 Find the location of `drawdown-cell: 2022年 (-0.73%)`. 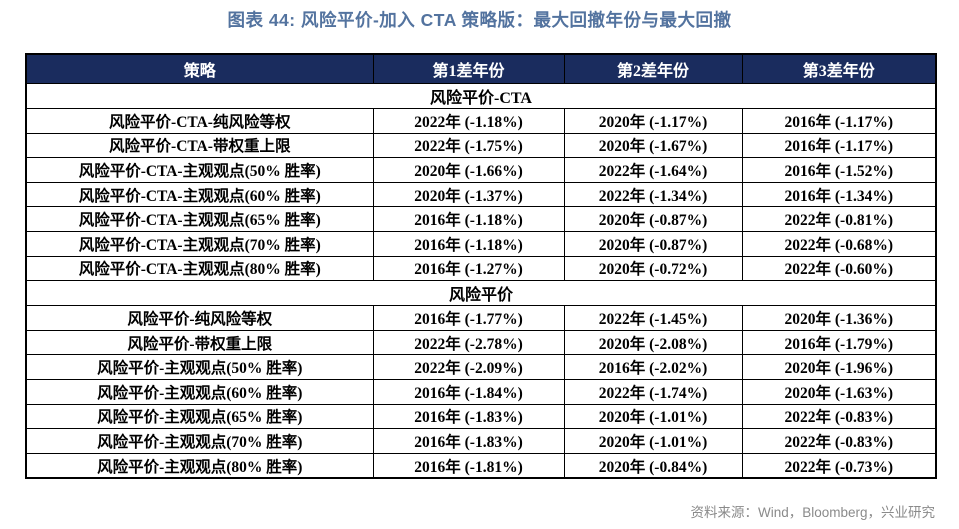

drawdown-cell: 2022年 (-0.73%) is located at coordinates (839, 465).